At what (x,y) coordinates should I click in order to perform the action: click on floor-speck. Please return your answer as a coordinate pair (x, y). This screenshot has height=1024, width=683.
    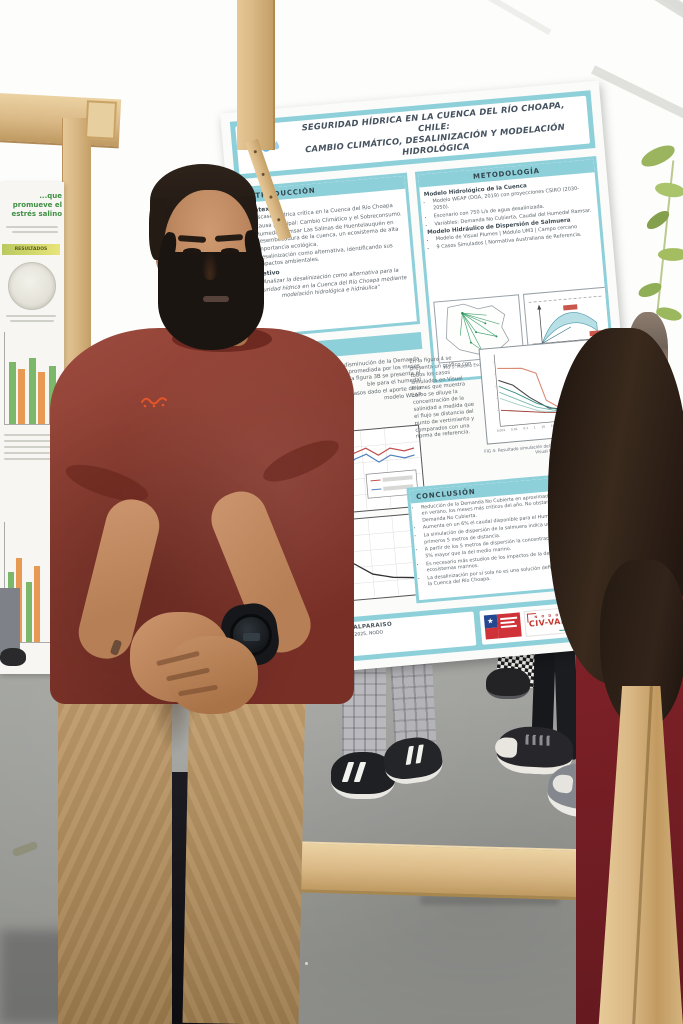
    Looking at the image, I should click on (306, 963).